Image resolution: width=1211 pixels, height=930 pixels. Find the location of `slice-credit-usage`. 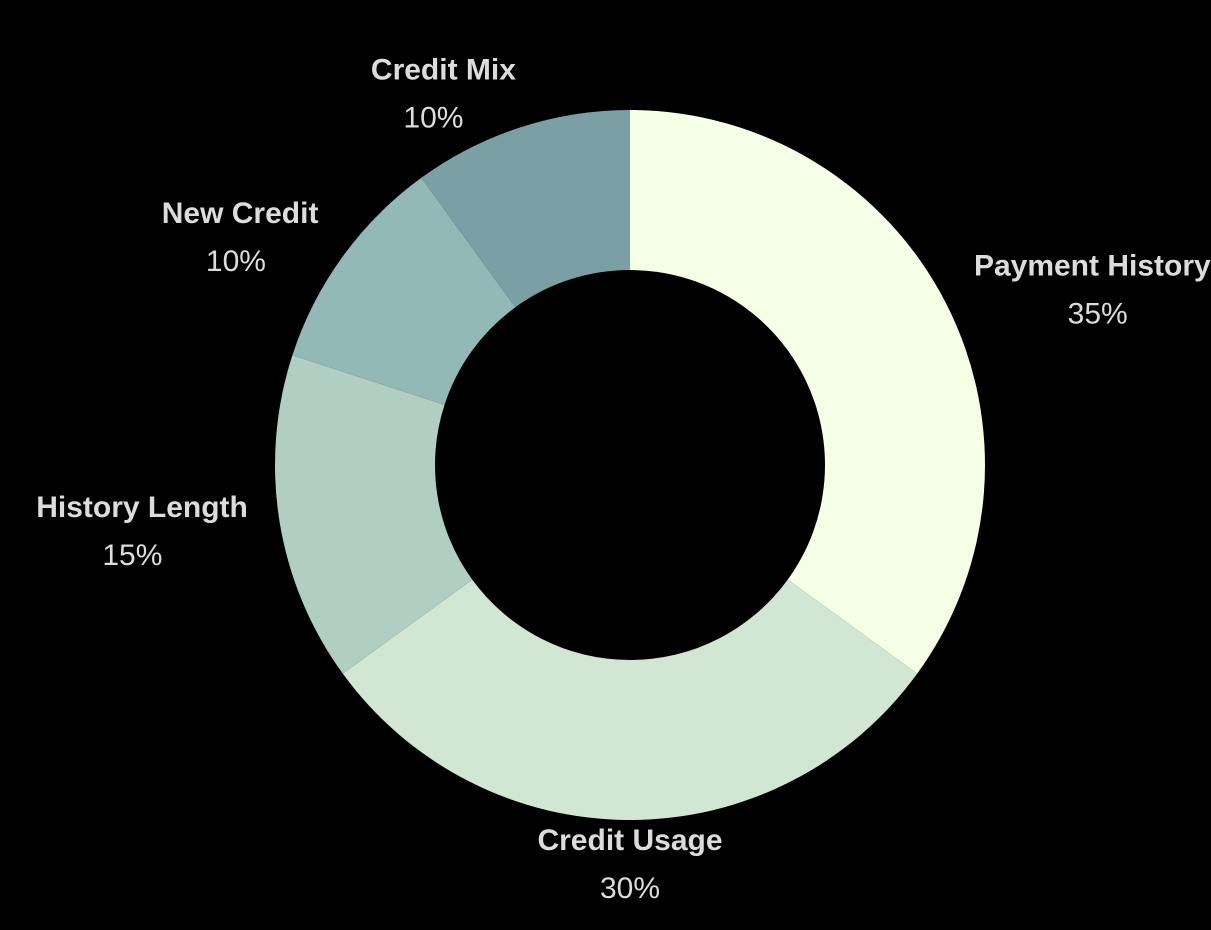

slice-credit-usage is located at coordinates (630, 699).